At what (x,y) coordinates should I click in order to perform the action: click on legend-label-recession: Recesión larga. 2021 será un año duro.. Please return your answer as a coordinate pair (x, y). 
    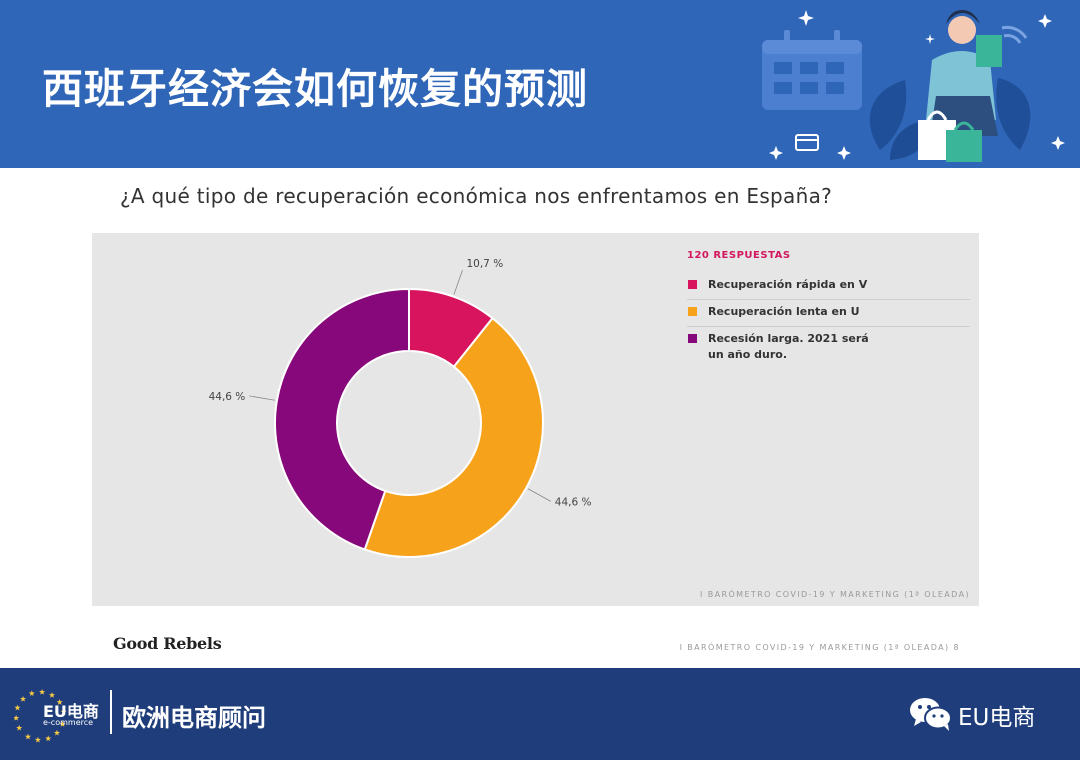
    Looking at the image, I should click on (788, 346).